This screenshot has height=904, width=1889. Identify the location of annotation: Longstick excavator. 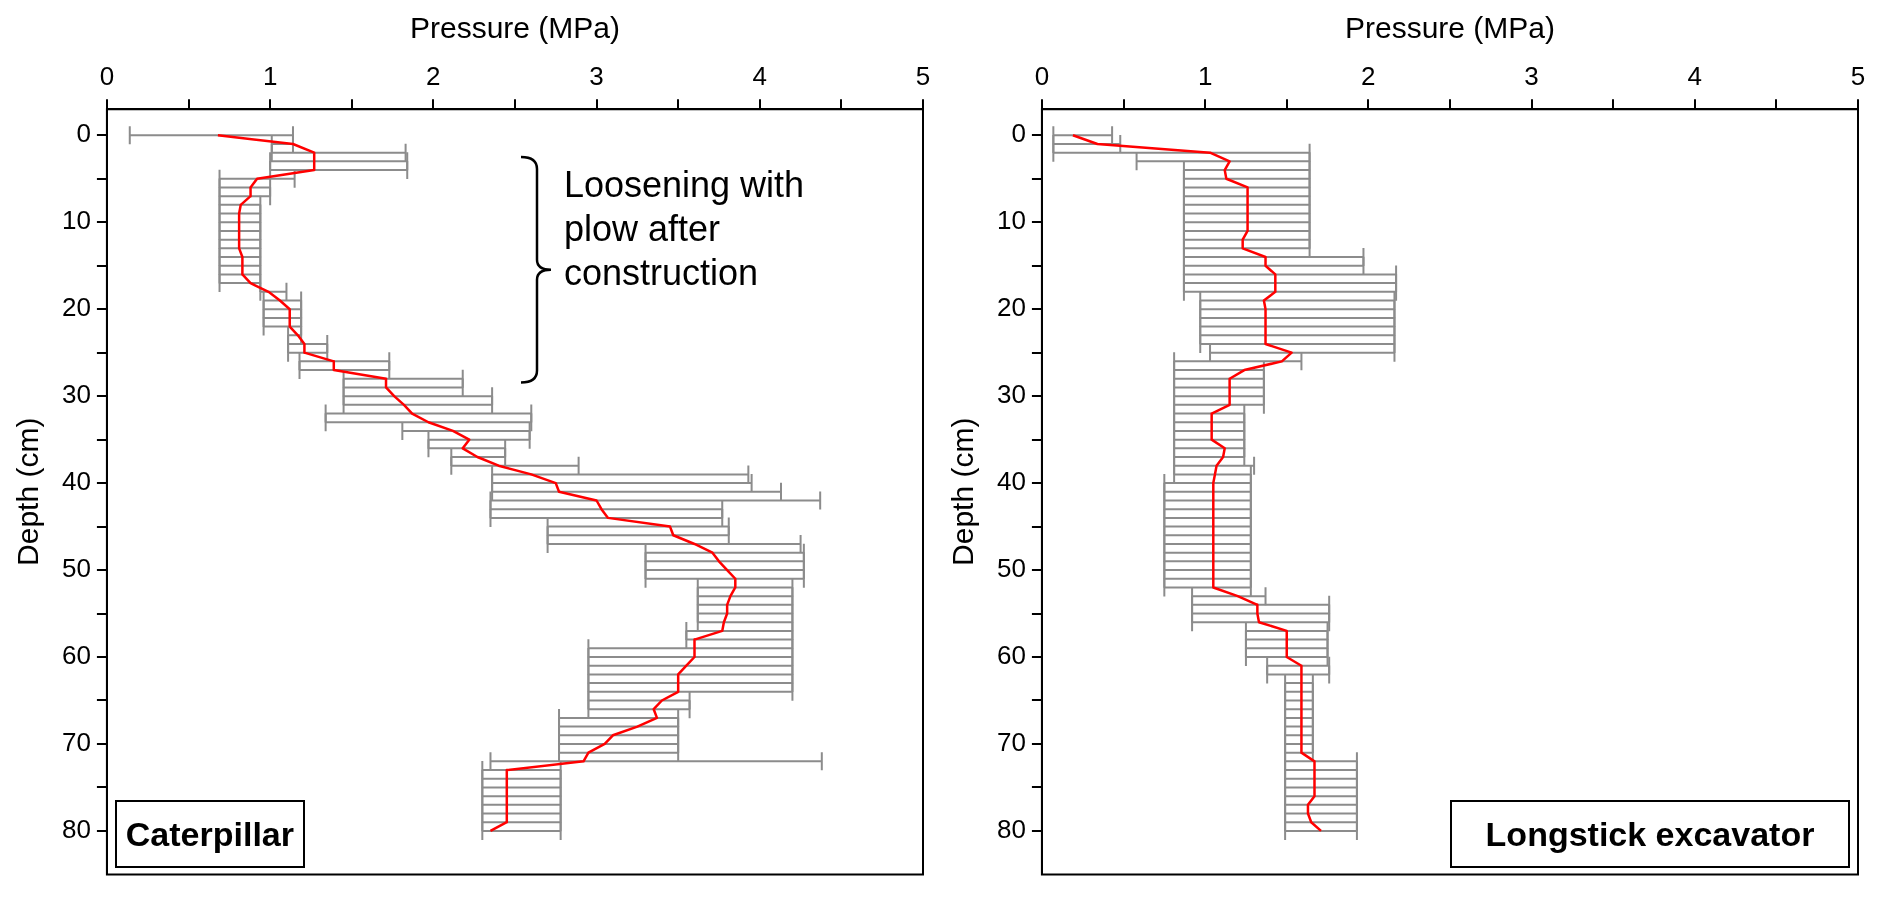
(1650, 834).